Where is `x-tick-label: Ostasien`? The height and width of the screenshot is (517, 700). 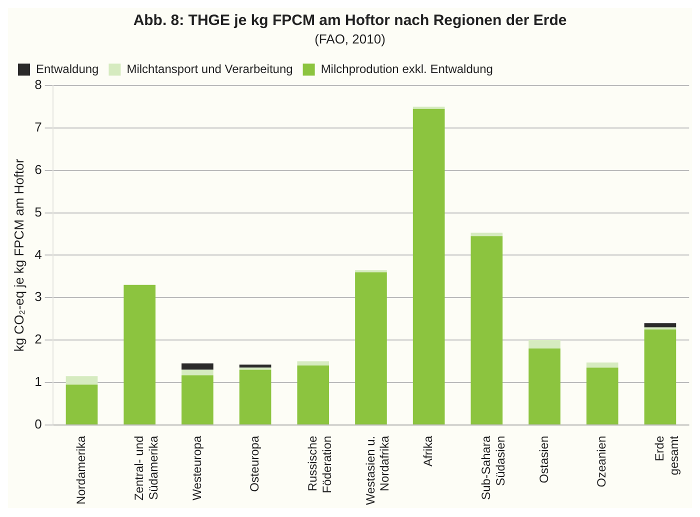 x-tick-label: Ostasien is located at coordinates (543, 460).